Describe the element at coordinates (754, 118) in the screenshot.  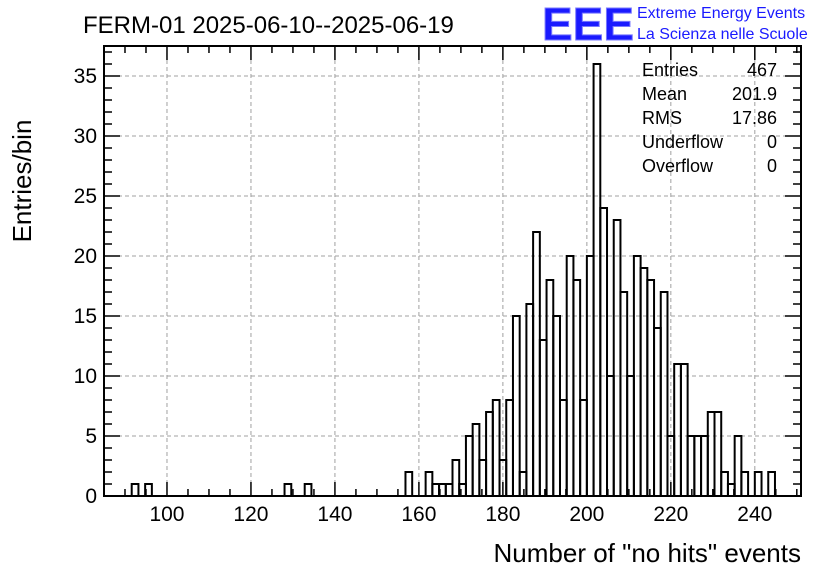
I see `stats-value-2: 17.86` at that location.